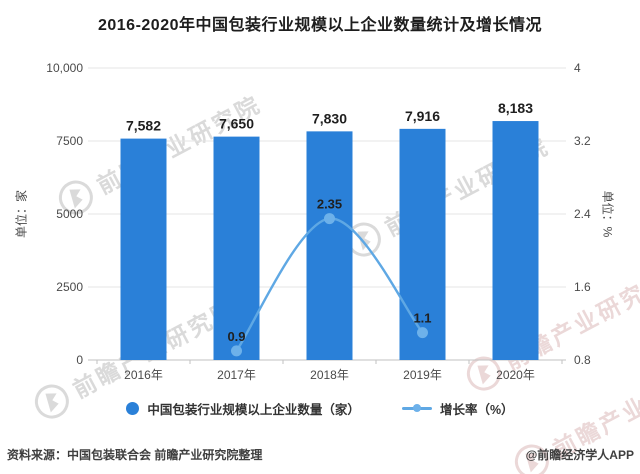 The height and width of the screenshot is (474, 640). Describe the element at coordinates (253, 409) in the screenshot. I see `legend-bar-label: 中国包装行业规模以上企业数量（家）` at that location.